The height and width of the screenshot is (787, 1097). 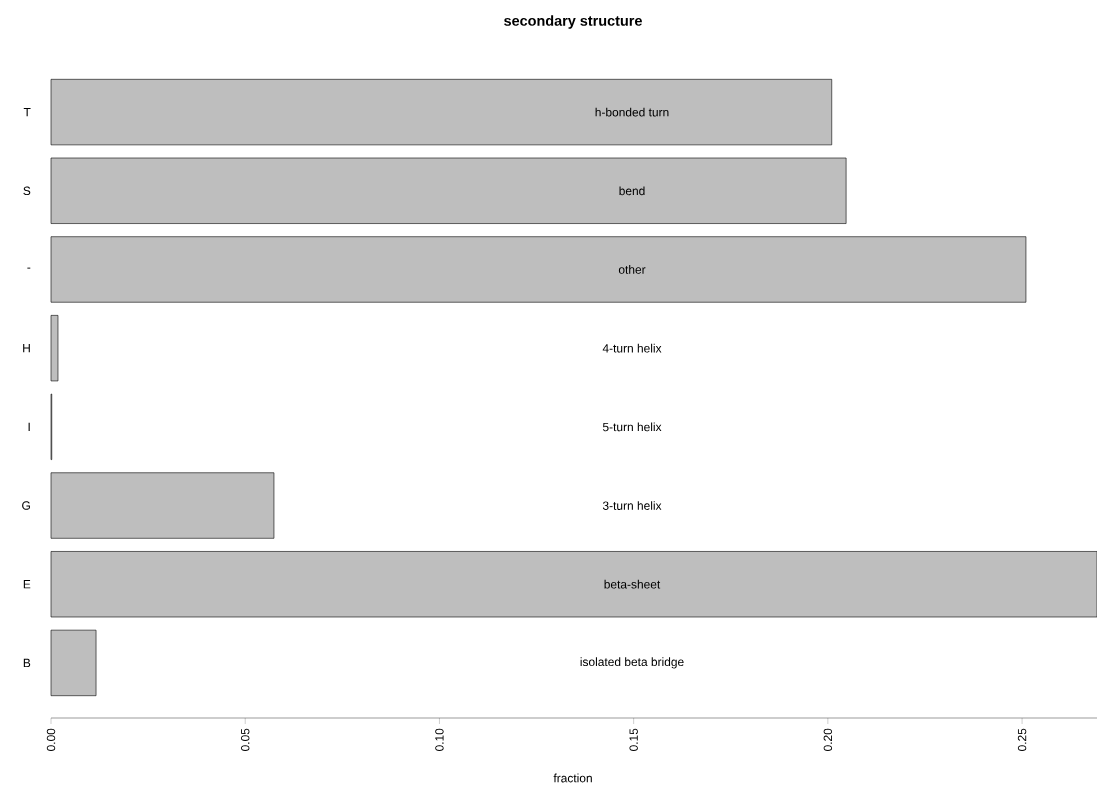 I want to click on y-tick-label: I, so click(x=29, y=426).